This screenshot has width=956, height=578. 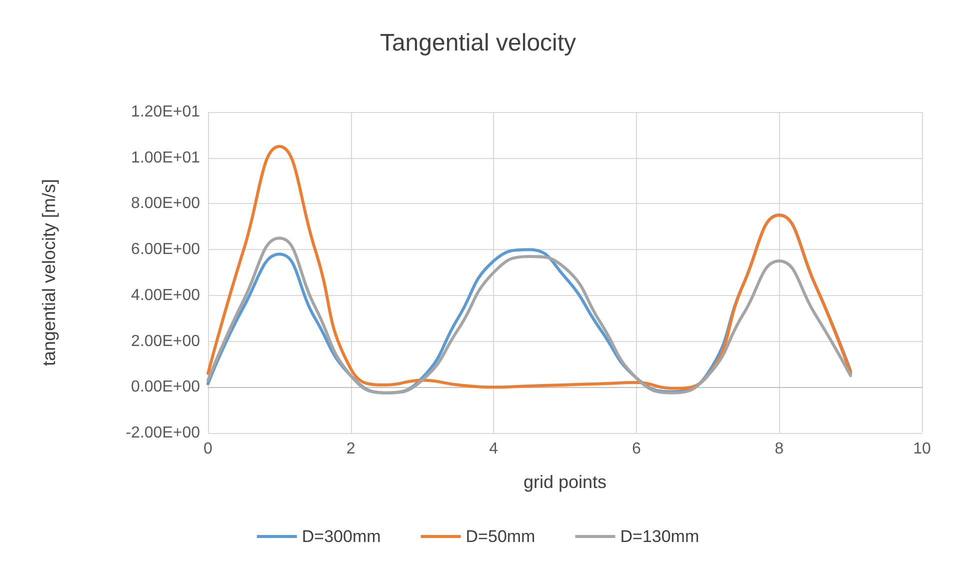 I want to click on x-tick-label: 8, so click(x=779, y=449).